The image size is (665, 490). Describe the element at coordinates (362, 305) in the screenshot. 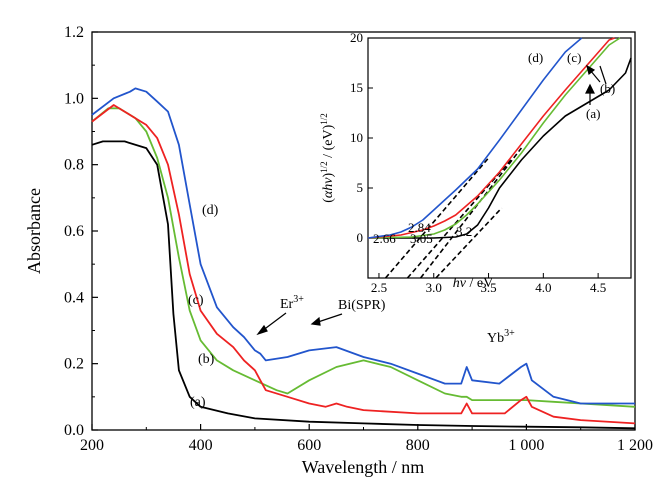

I see `bi-spr-annotation: Bi(SPR)` at that location.